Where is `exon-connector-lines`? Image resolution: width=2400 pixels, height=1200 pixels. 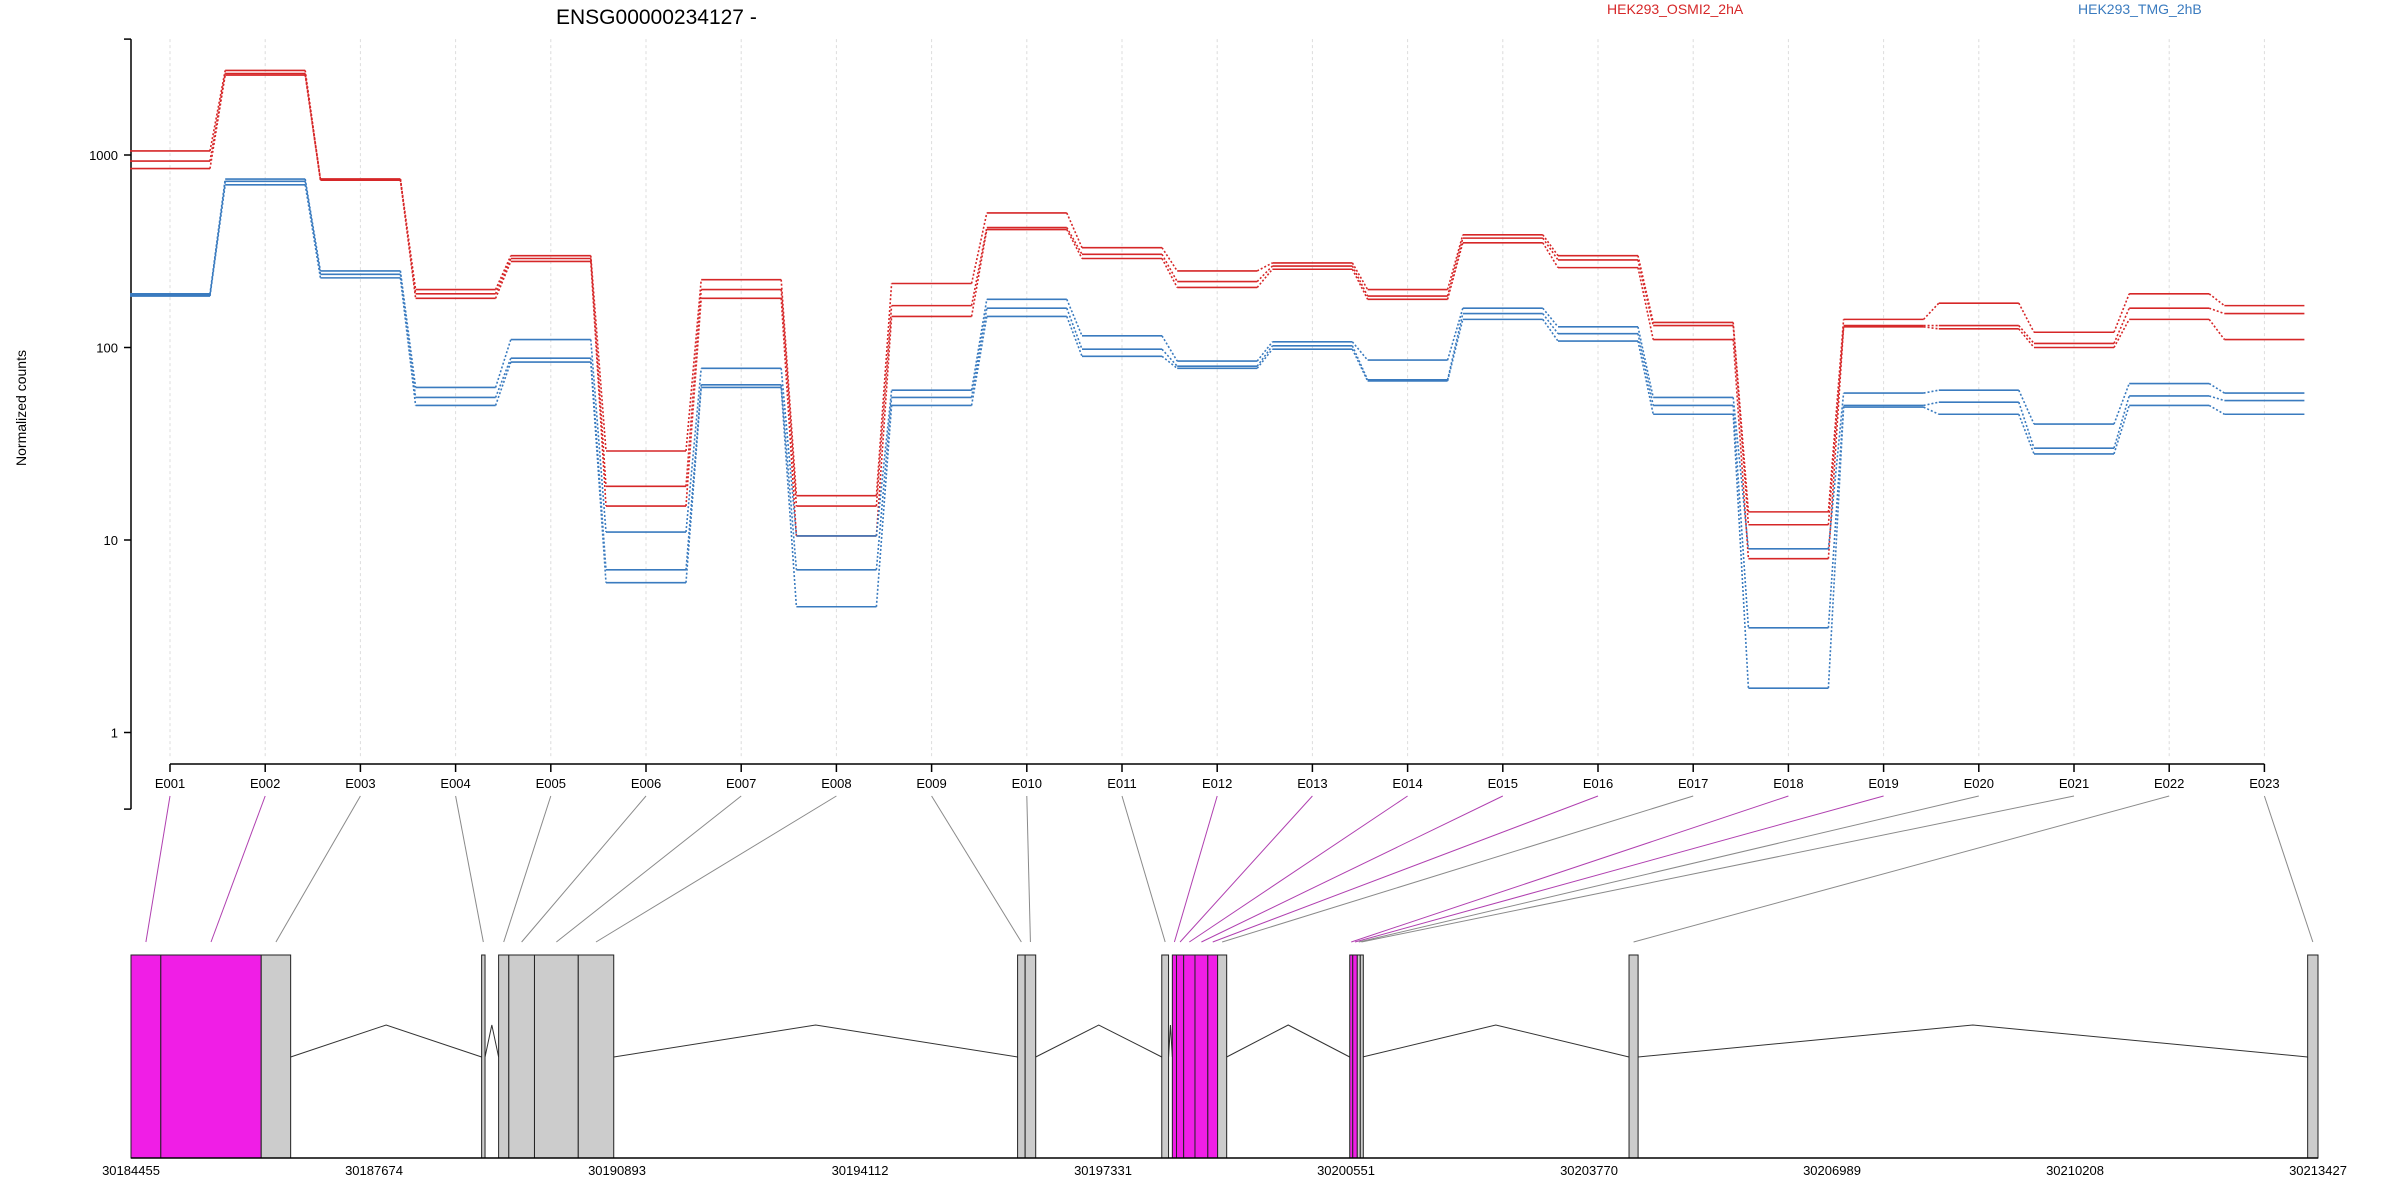
exon-connector-lines is located at coordinates (1229, 869).